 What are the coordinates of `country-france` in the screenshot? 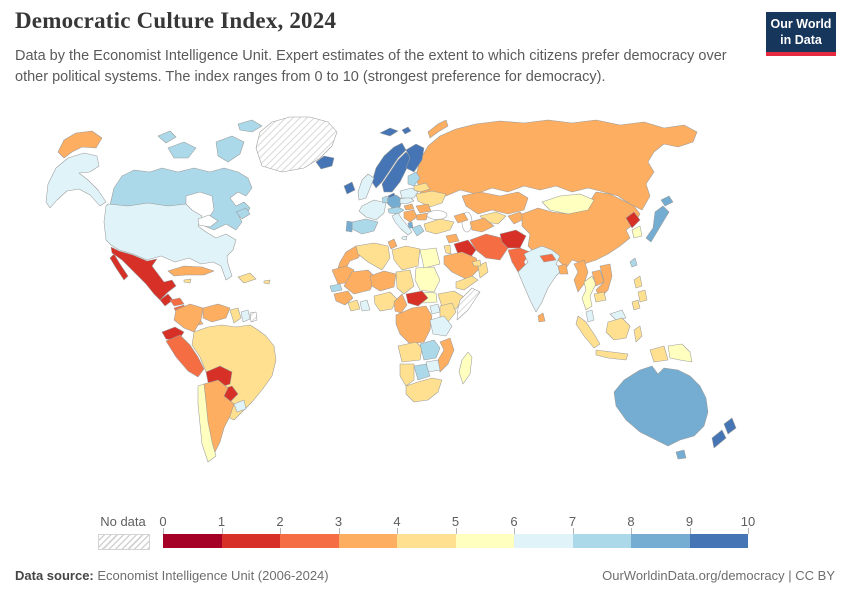 It's located at (372, 210).